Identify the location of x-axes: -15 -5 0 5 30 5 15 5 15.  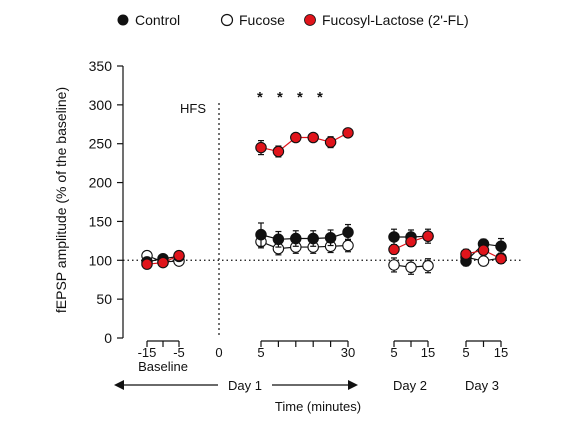
(323, 350).